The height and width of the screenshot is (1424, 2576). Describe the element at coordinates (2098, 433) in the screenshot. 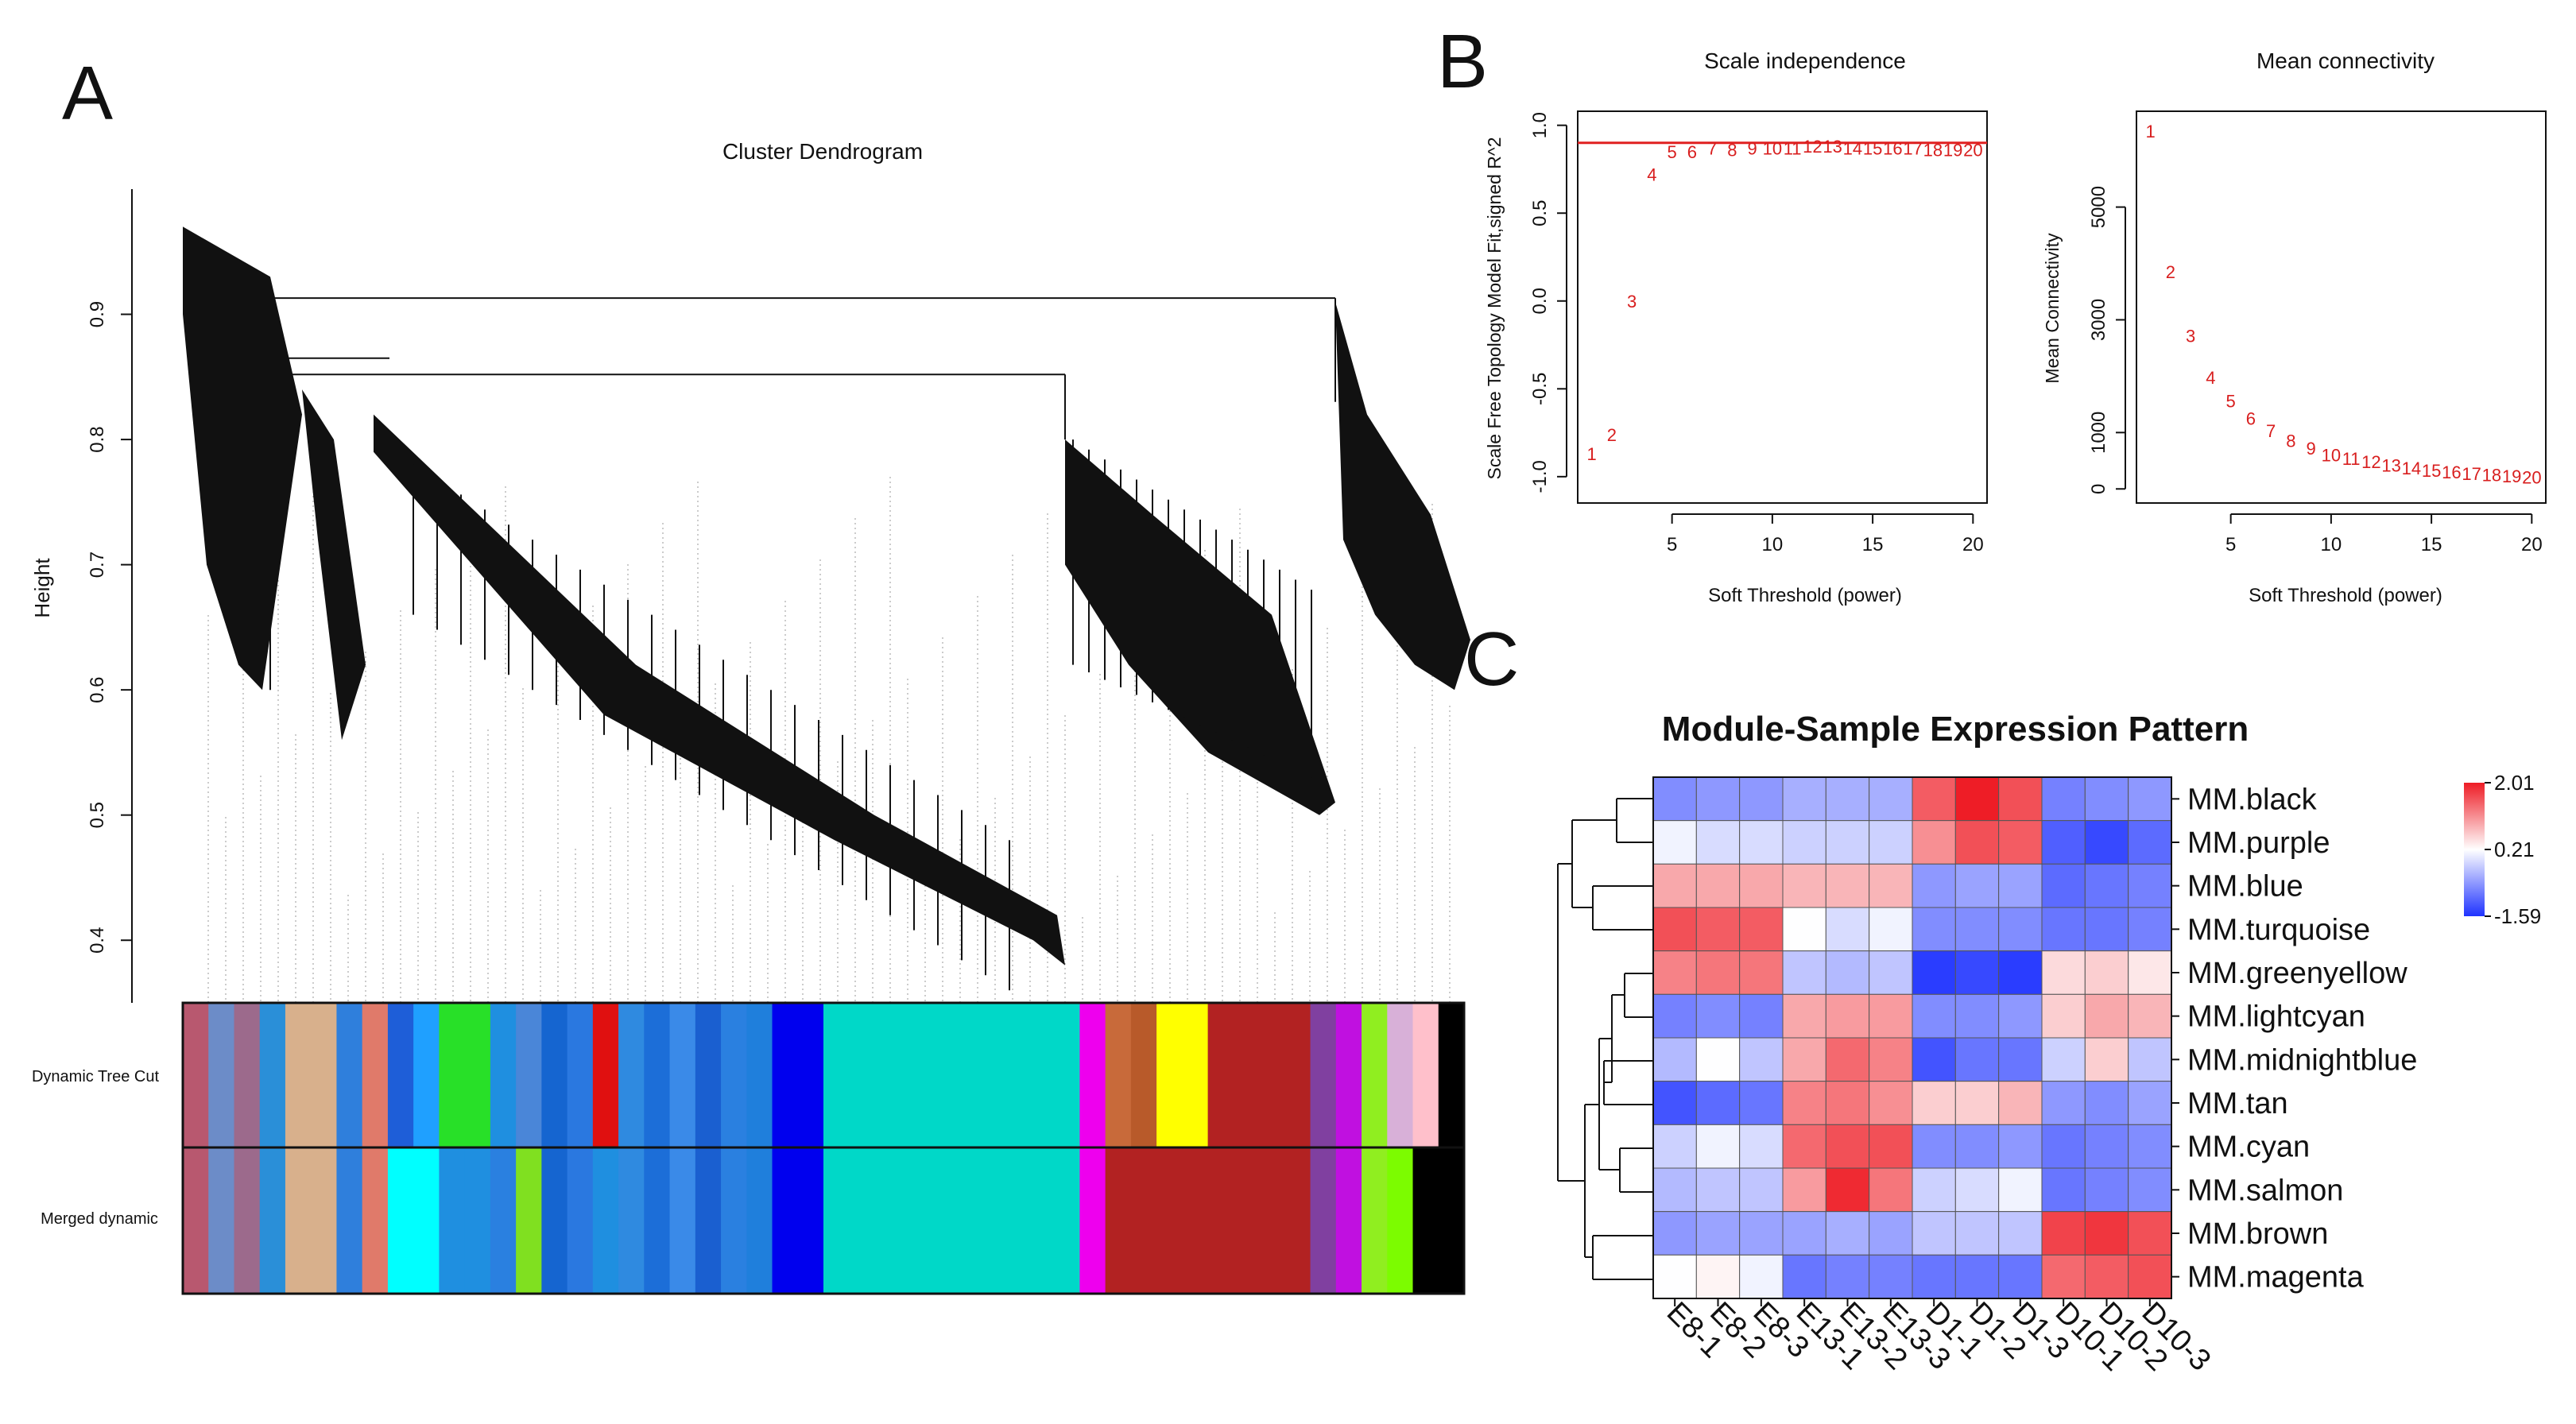

I see `y-tick-label: 1000` at that location.